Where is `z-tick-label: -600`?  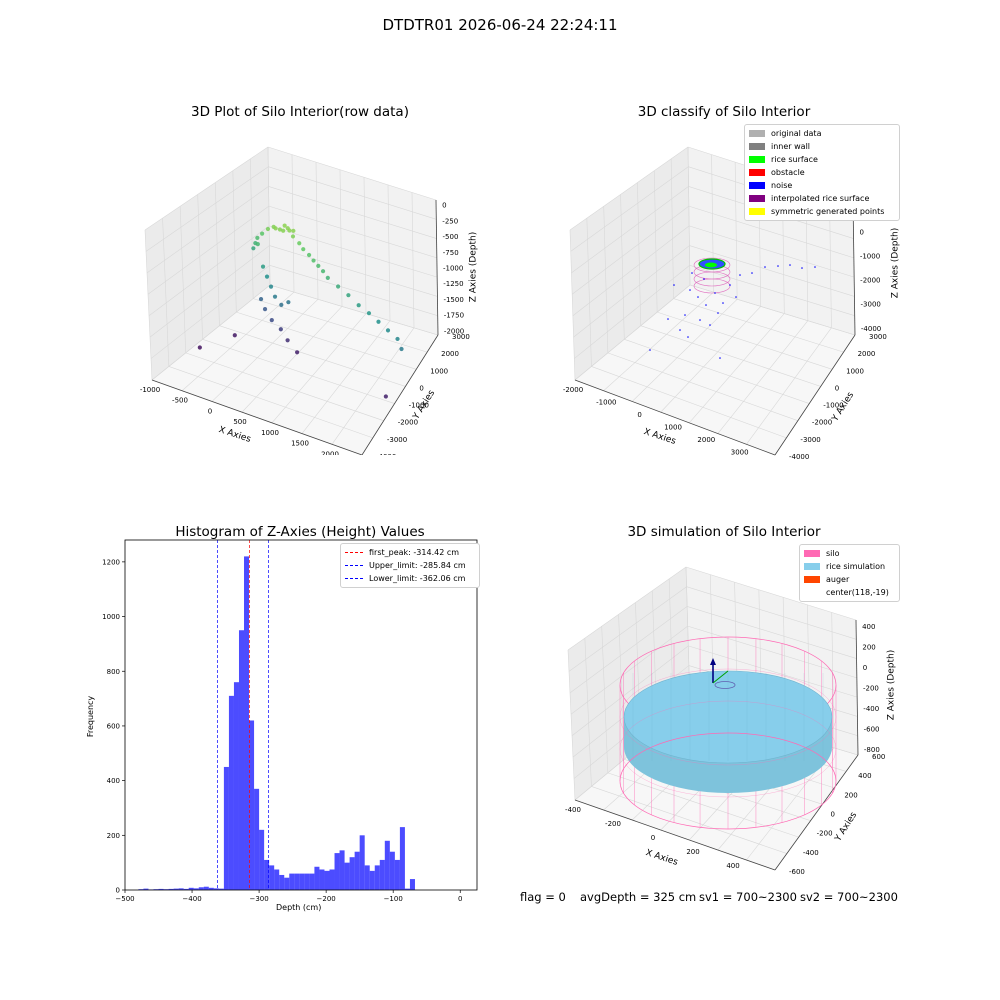 z-tick-label: -600 is located at coordinates (872, 729).